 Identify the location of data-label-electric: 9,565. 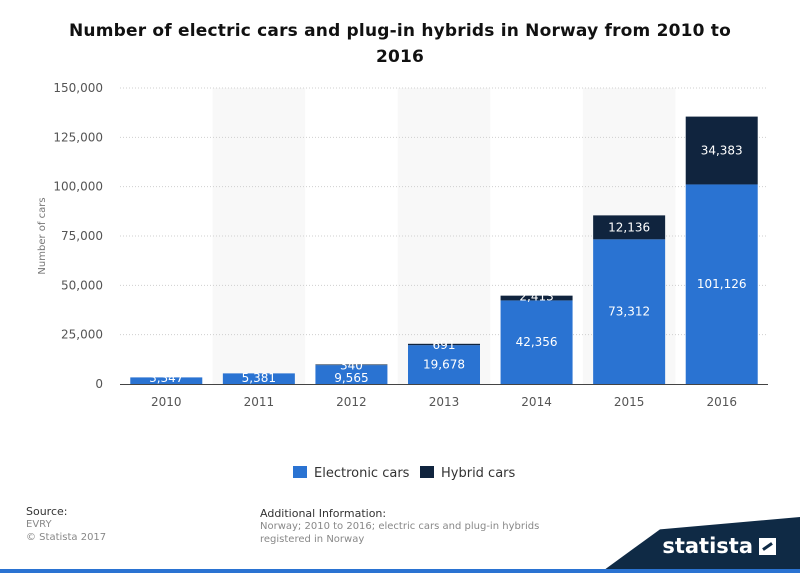
(351, 378).